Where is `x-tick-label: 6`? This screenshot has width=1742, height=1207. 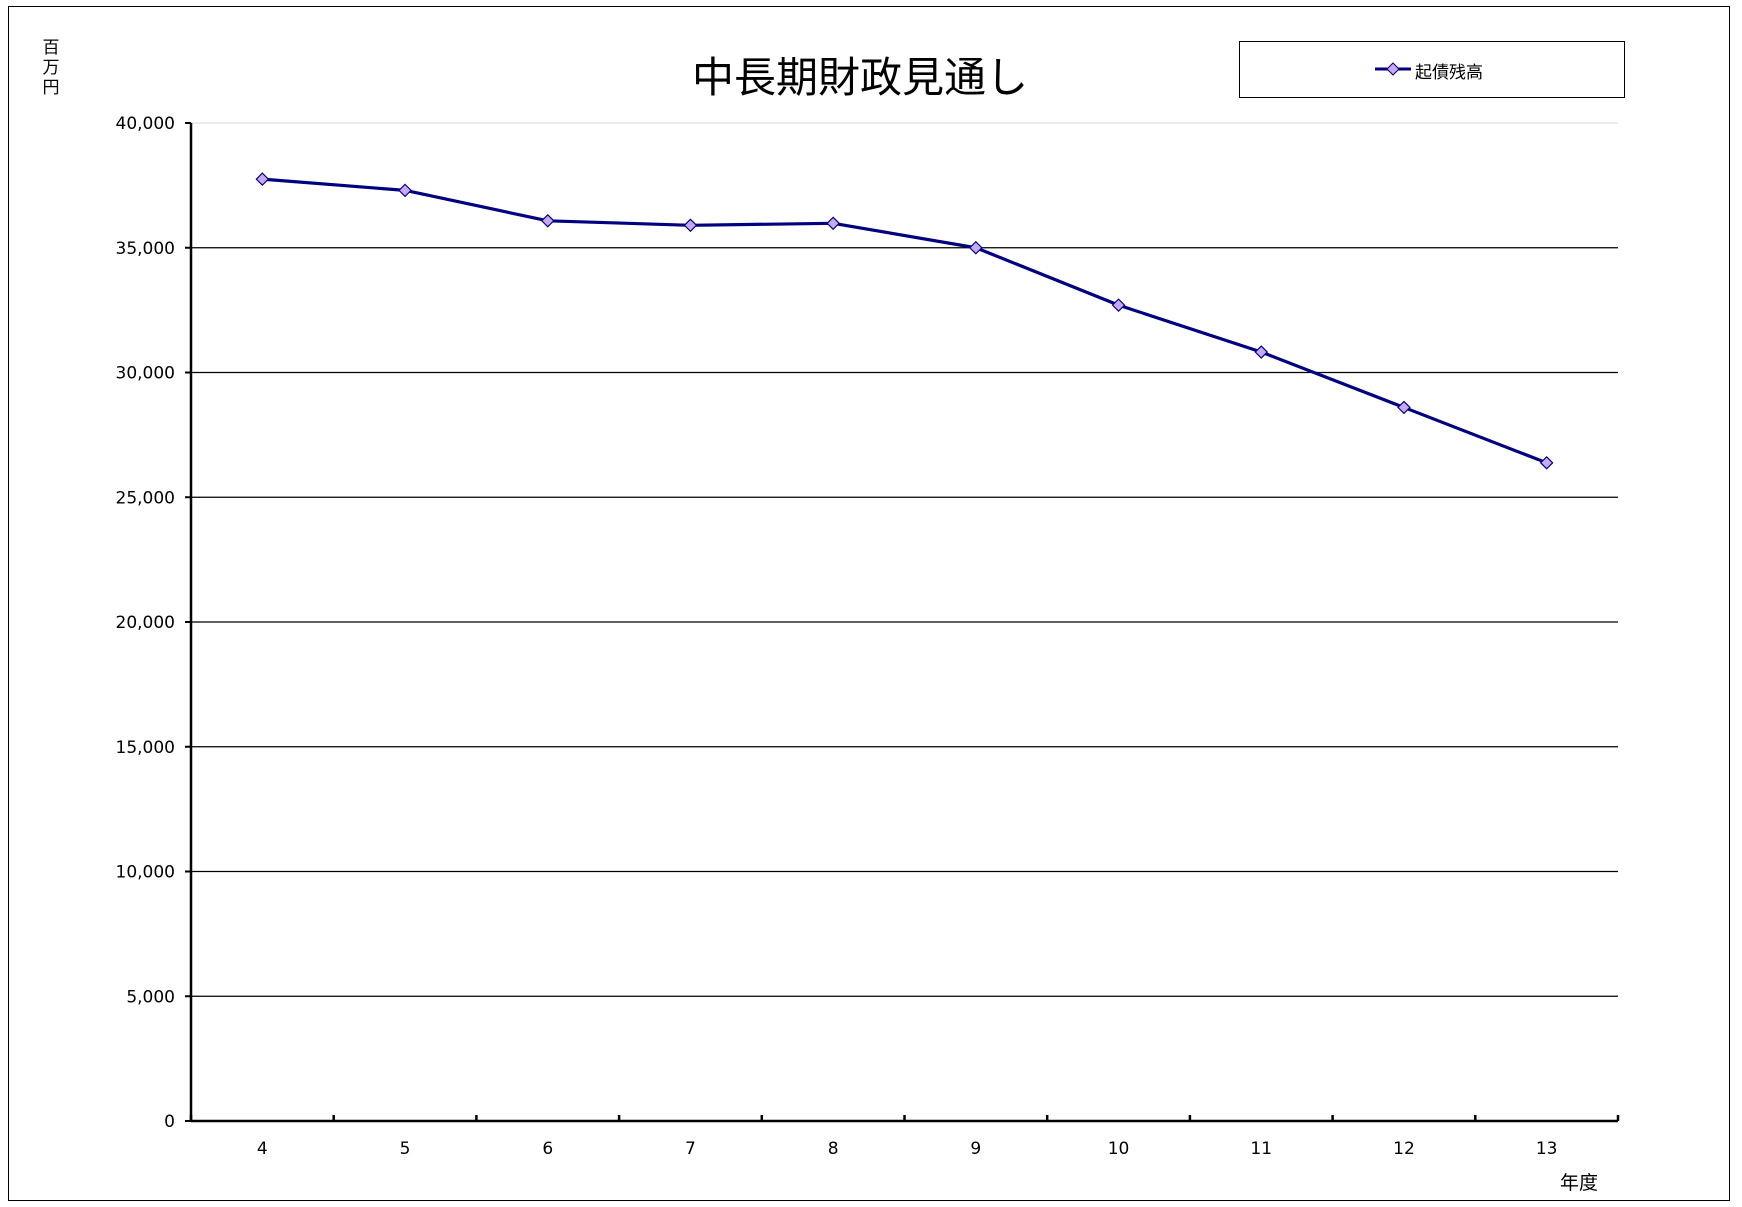 x-tick-label: 6 is located at coordinates (547, 1149).